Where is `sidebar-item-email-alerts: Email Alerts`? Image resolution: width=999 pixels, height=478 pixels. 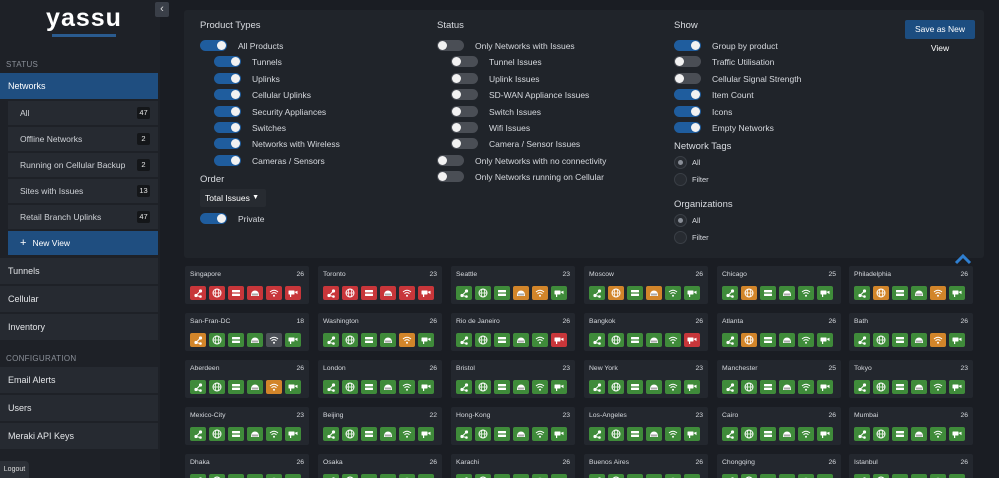 sidebar-item-email-alerts: Email Alerts is located at coordinates (79, 380).